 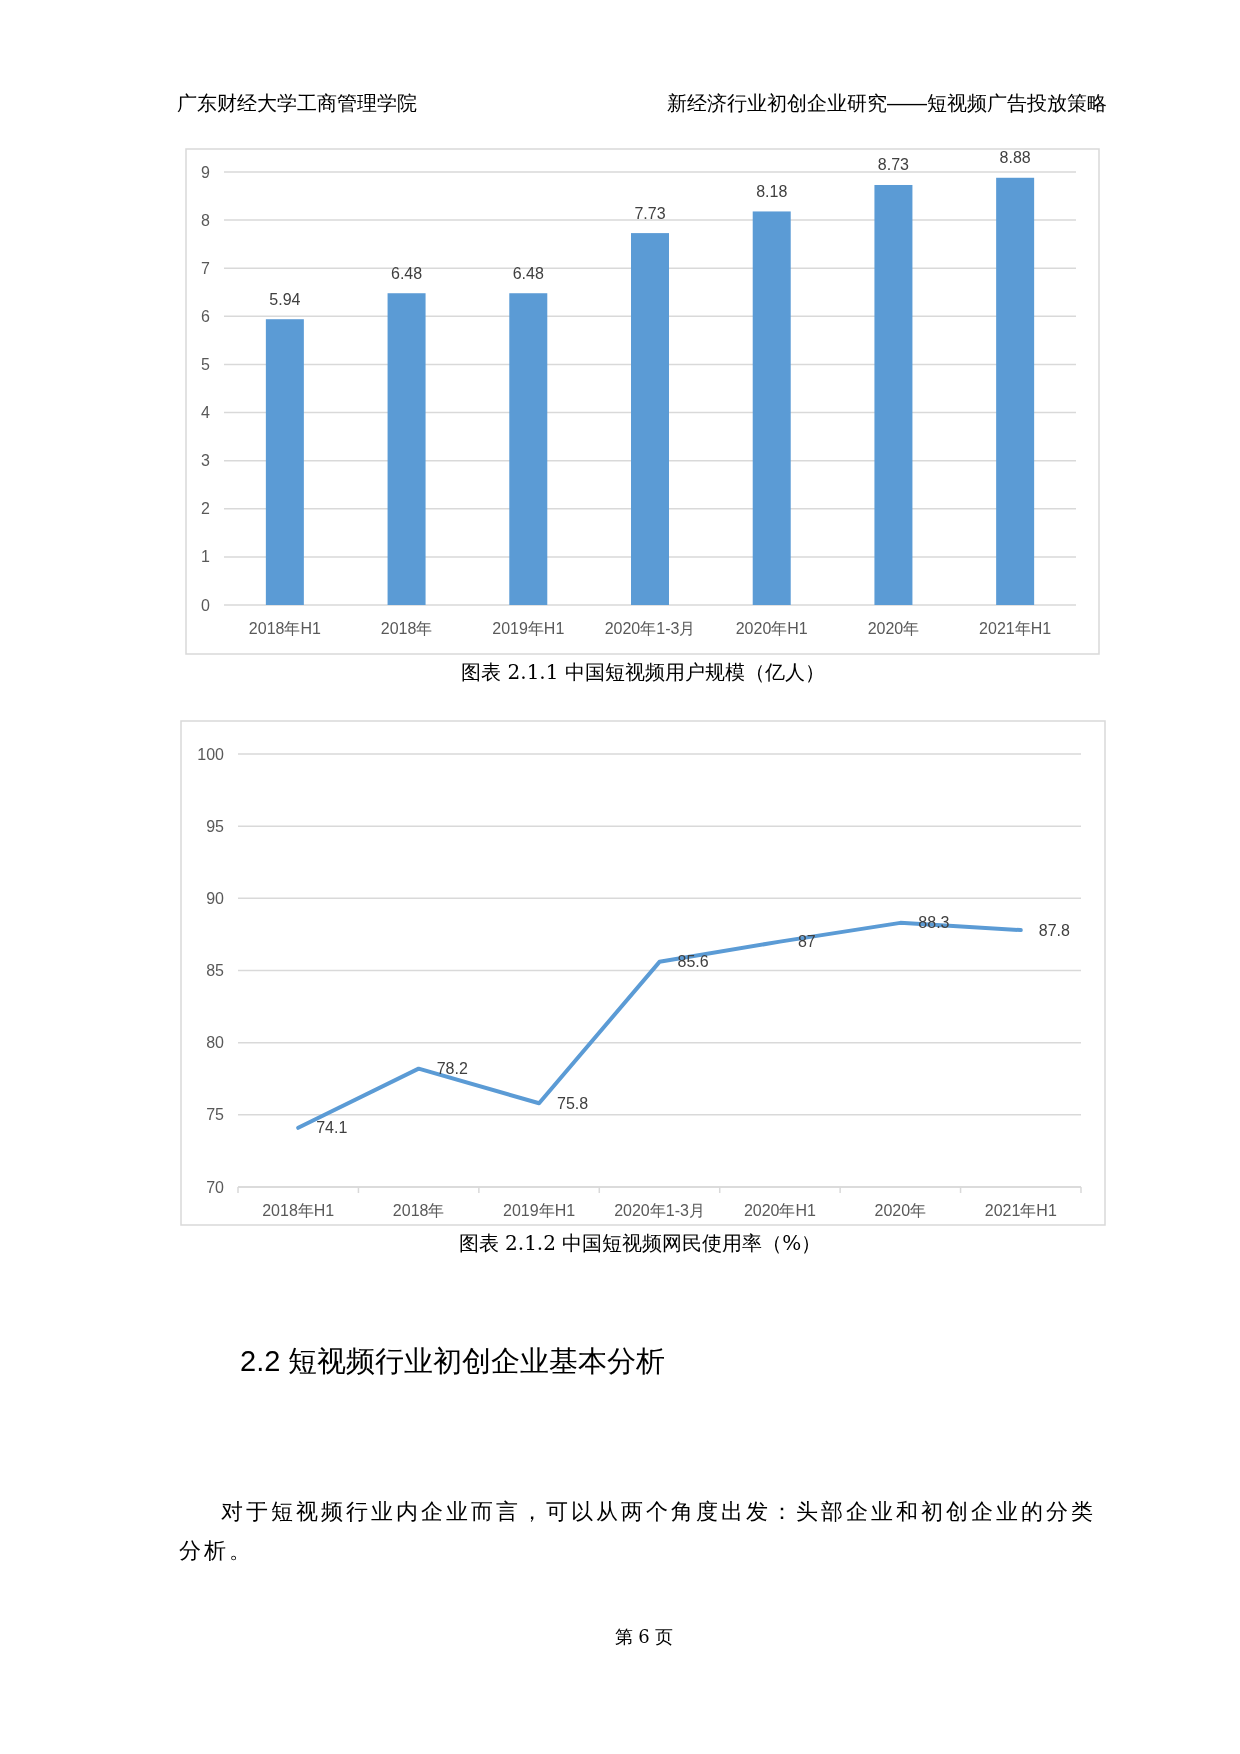 I want to click on data-label: 5.94, so click(x=285, y=299).